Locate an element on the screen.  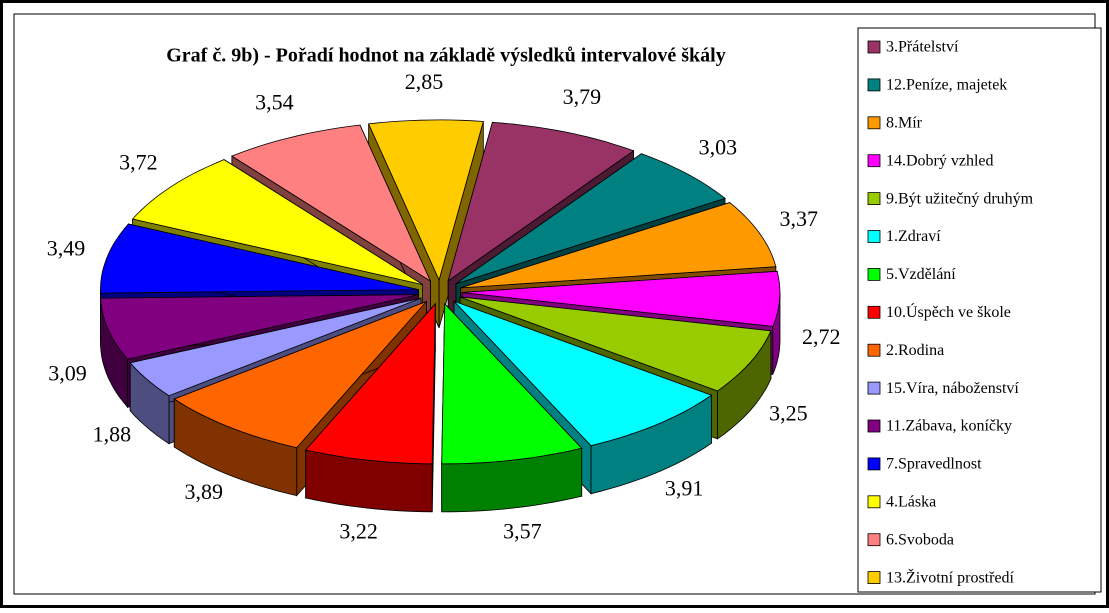
data-label: 2,85 is located at coordinates (424, 81).